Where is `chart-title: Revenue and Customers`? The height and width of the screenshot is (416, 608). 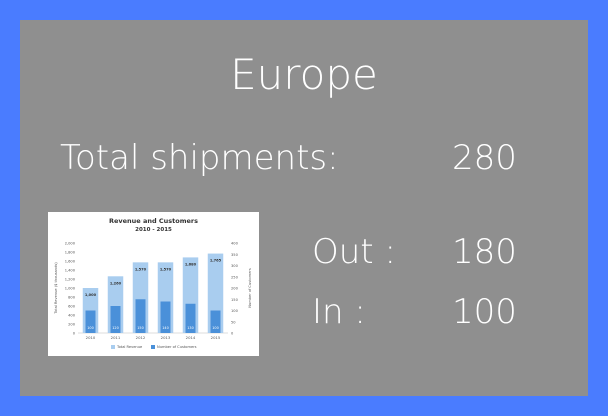 chart-title: Revenue and Customers is located at coordinates (153, 221).